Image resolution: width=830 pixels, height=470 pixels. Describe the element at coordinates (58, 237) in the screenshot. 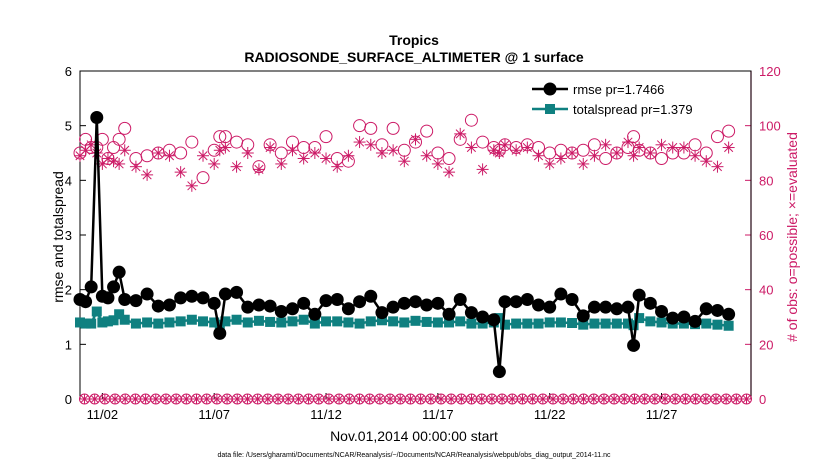

I see `y-axis-label-left: rmse and totalspread` at that location.